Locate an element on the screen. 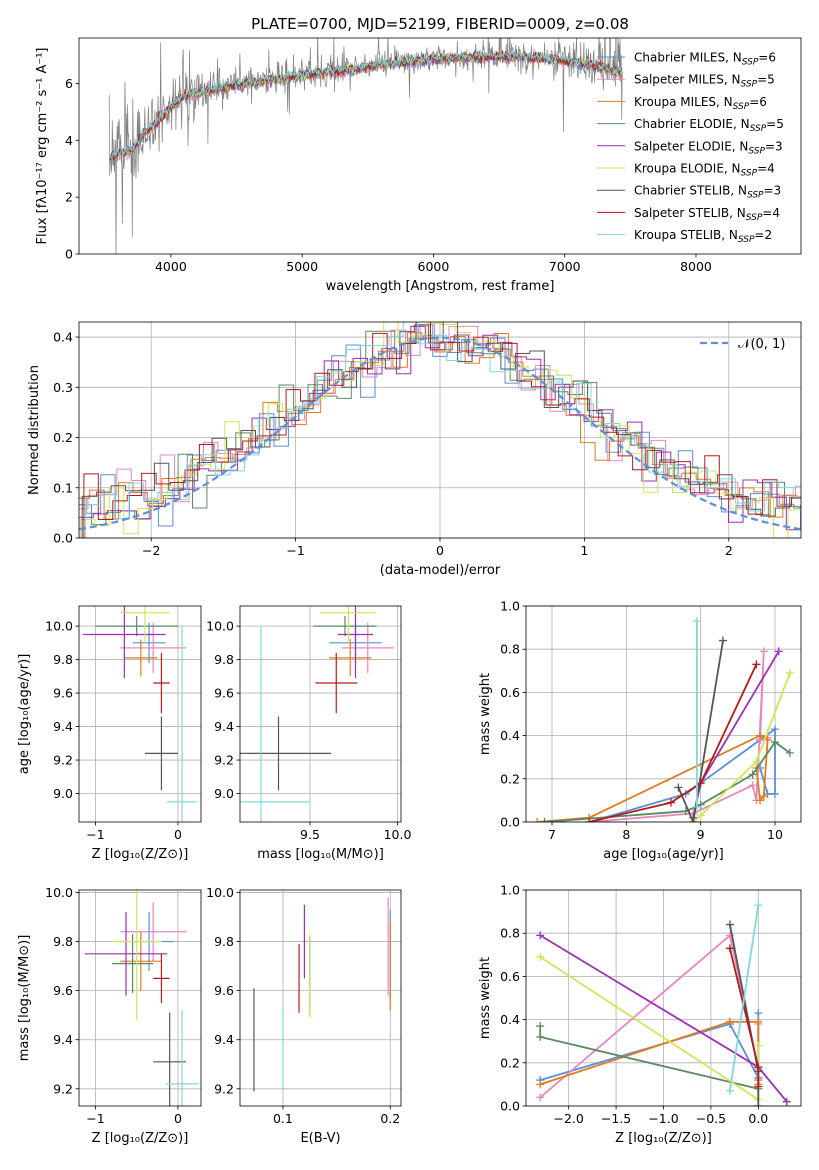  x-tick-label: 7 is located at coordinates (552, 834).